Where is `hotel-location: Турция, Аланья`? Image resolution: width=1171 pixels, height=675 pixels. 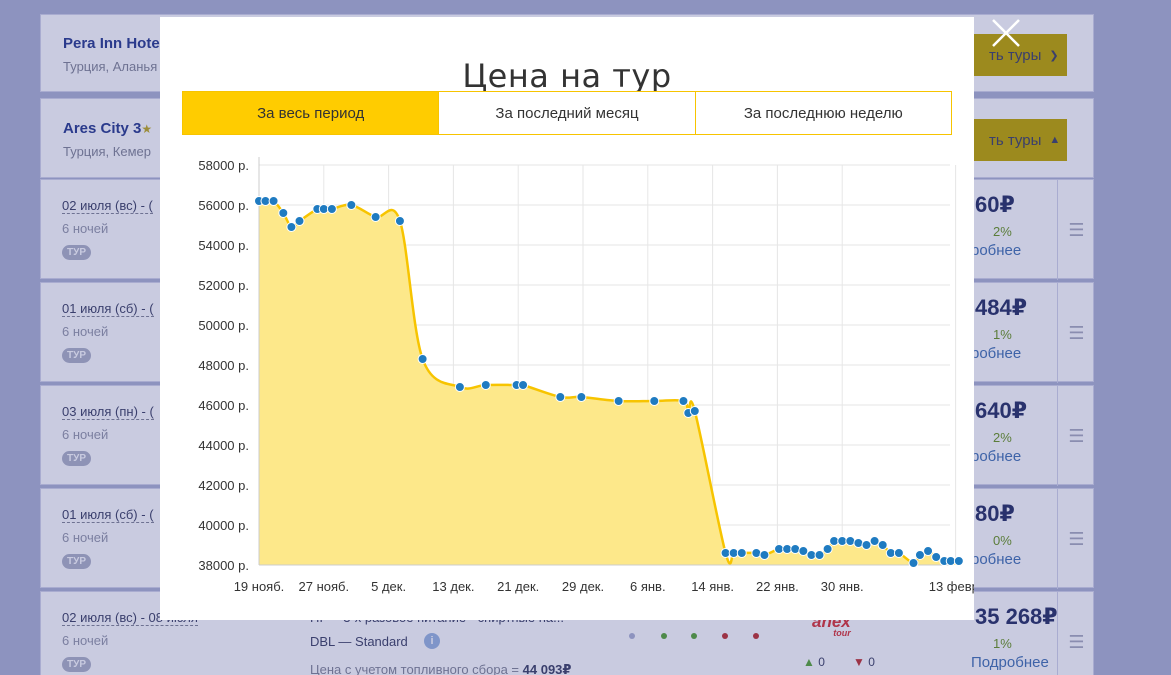
hotel-location: Турция, Аланья is located at coordinates (110, 66).